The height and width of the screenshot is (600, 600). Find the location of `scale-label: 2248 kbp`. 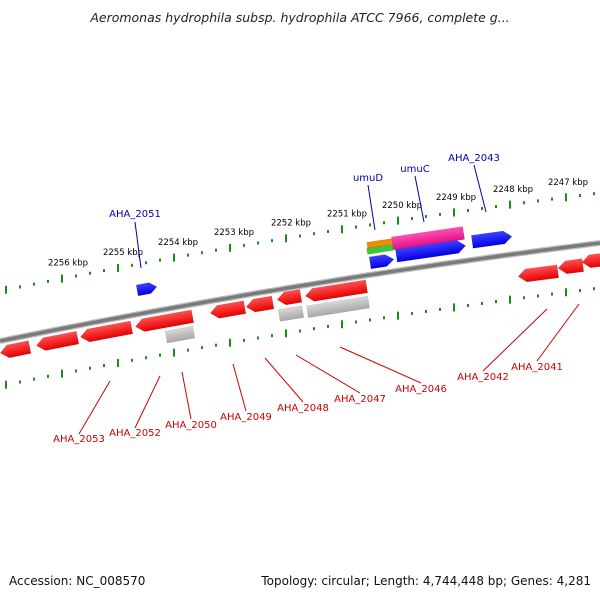

scale-label: 2248 kbp is located at coordinates (513, 190).